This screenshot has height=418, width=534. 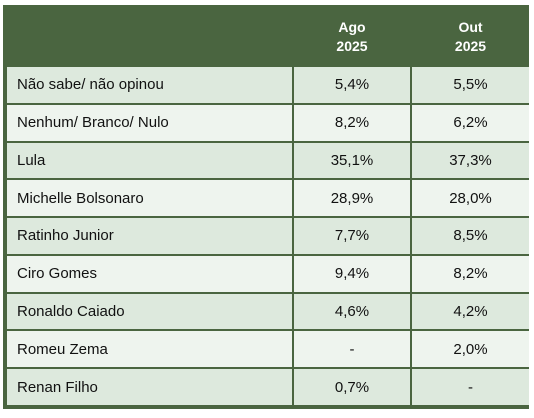 What do you see at coordinates (470, 311) in the screenshot?
I see `cell-out: 4,2%` at bounding box center [470, 311].